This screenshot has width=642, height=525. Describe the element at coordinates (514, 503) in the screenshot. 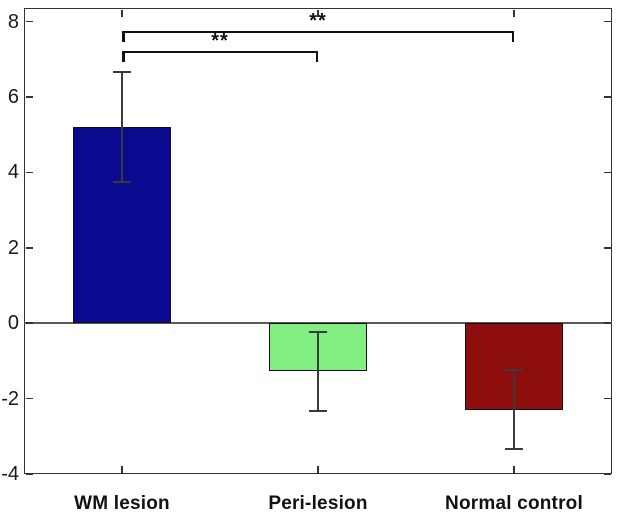

I see `x-axis-category-label: Normal control` at that location.